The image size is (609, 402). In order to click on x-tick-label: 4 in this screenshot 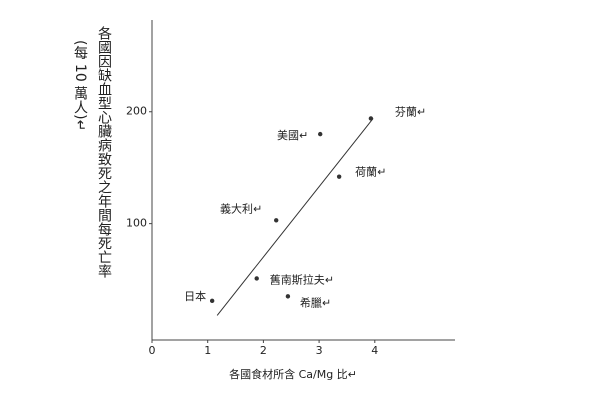, I will do `click(374, 350)`.